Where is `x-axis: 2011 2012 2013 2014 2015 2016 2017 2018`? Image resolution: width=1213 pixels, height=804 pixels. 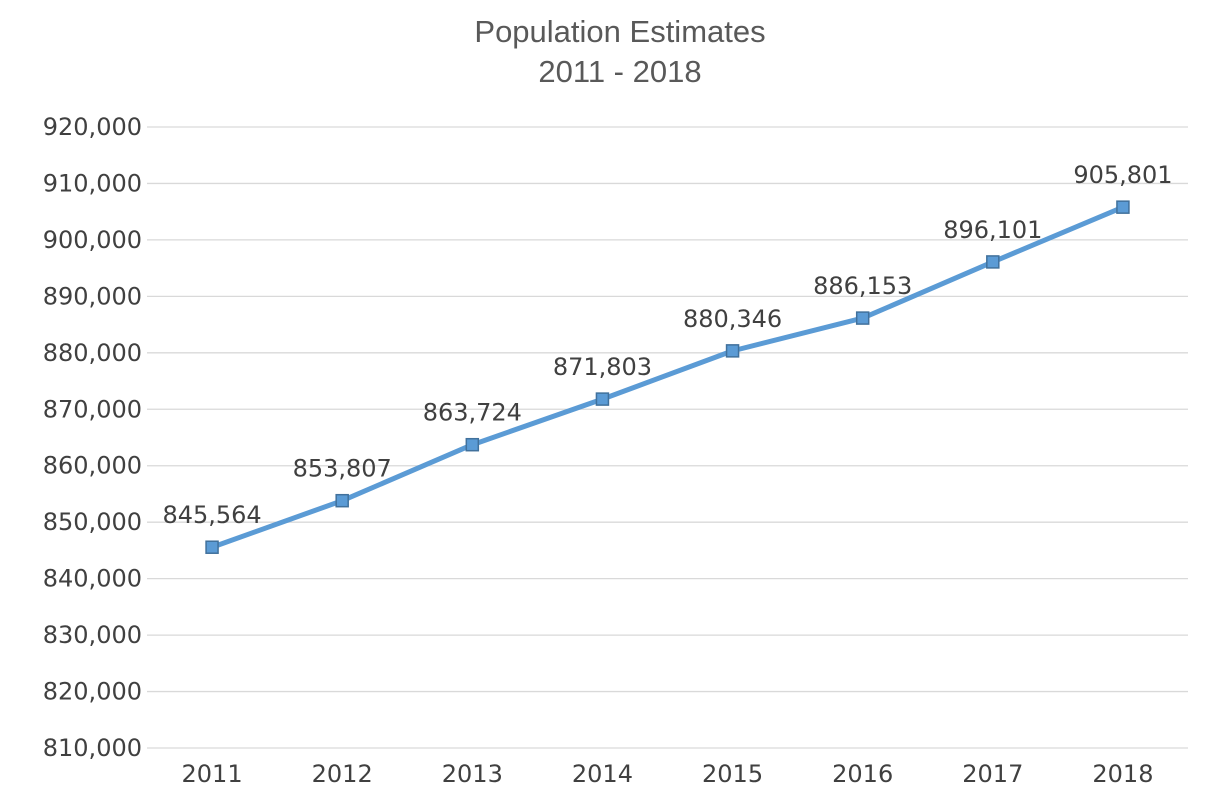 x-axis: 2011 2012 2013 2014 2015 2016 2017 2018 is located at coordinates (668, 774).